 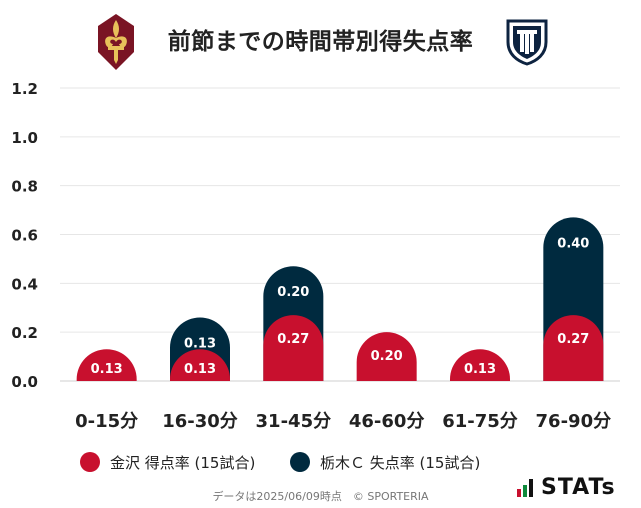 I want to click on x-tick-label: 0-15分, so click(x=106, y=421).